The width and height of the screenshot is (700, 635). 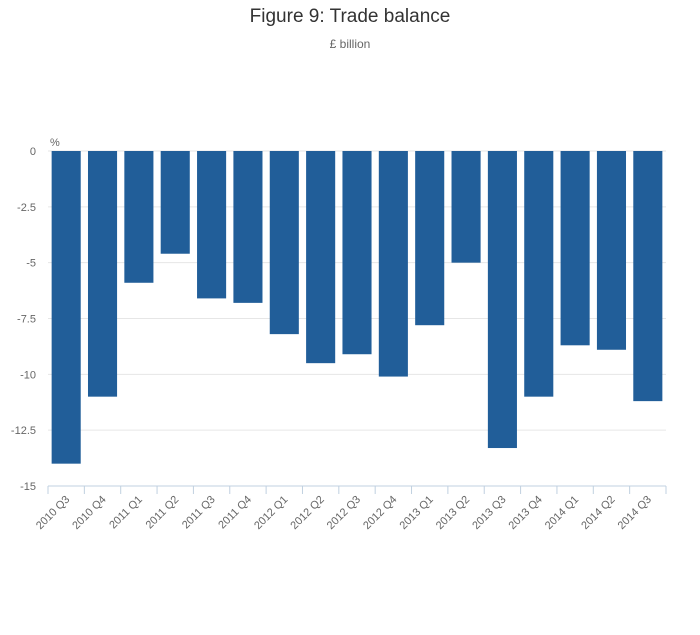 I want to click on y-tick-label: -15, so click(x=28, y=487).